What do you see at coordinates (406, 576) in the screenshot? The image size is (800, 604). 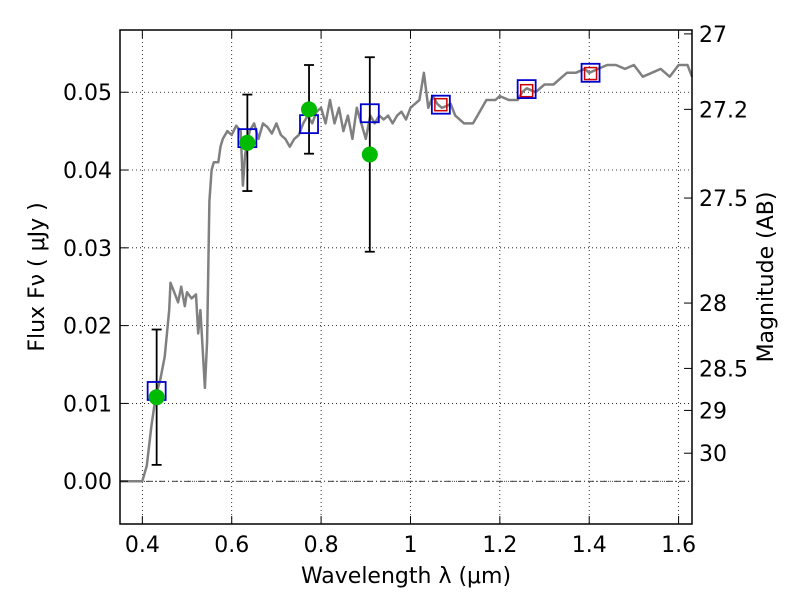 I see `x-axis-label: Wavelength λ (μm)` at bounding box center [406, 576].